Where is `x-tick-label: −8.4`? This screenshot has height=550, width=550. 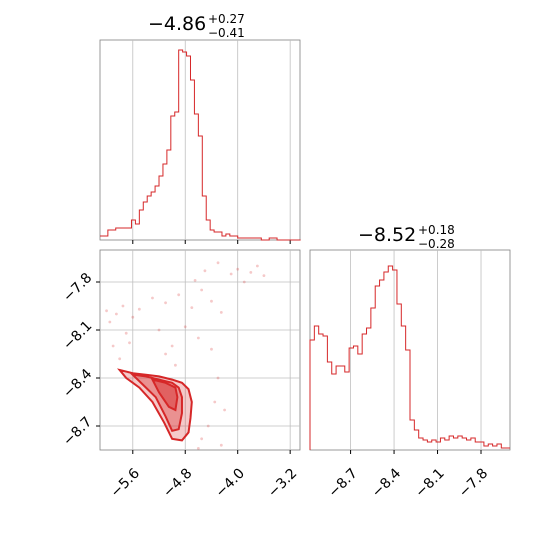
x-tick-label: −8.4 is located at coordinates (386, 482).